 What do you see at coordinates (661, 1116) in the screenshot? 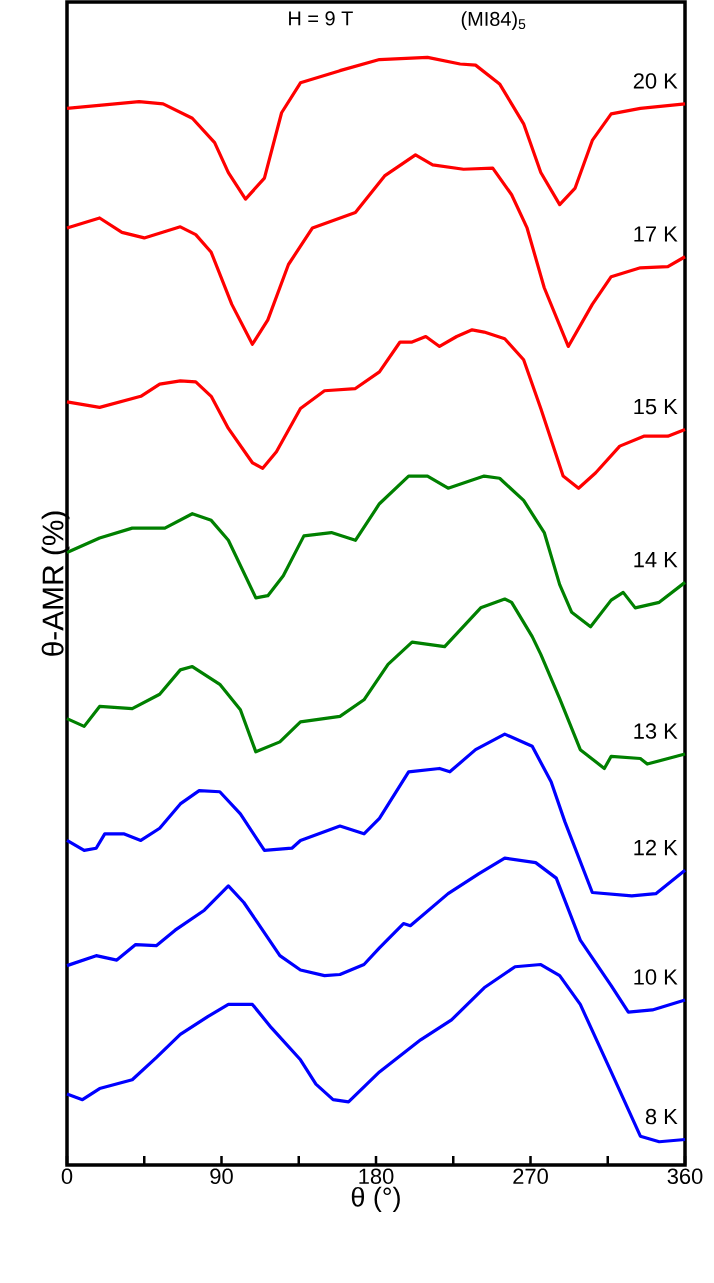
I see `series-label: 8 K` at bounding box center [661, 1116].